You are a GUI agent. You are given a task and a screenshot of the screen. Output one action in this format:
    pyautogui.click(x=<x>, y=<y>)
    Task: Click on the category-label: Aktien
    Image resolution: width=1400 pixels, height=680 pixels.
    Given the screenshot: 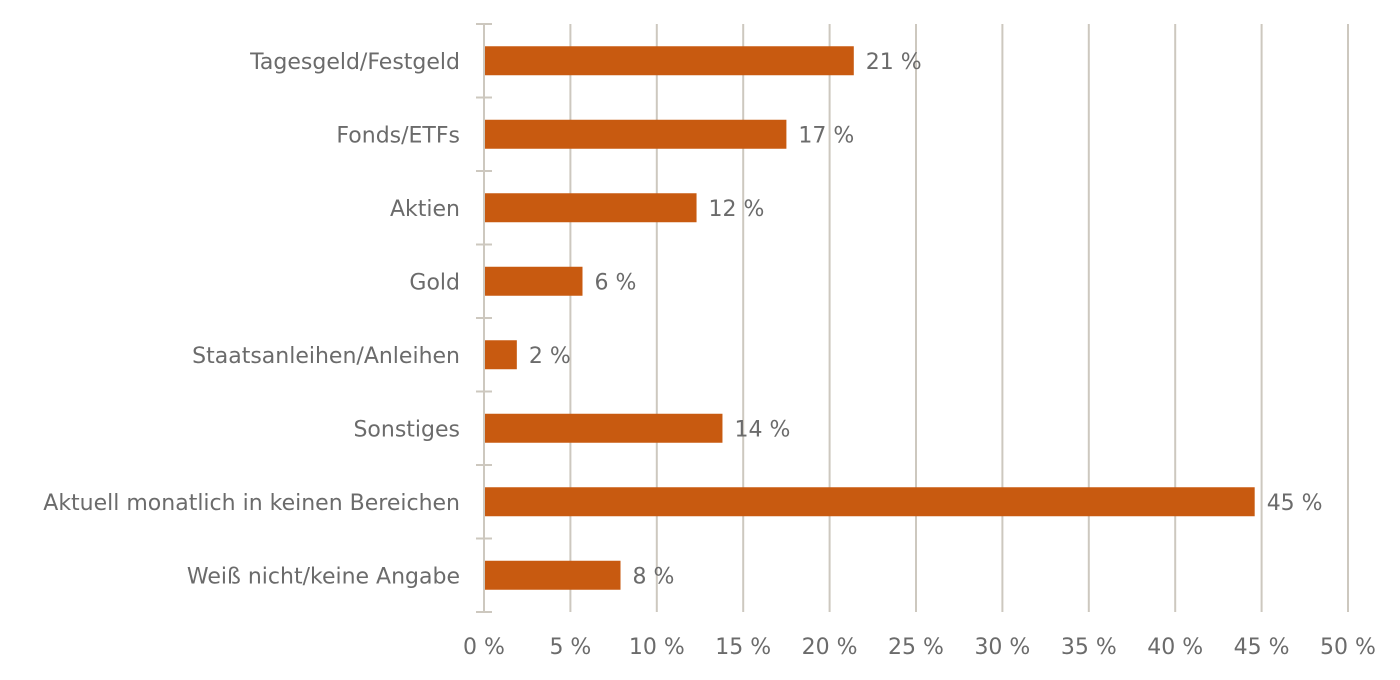 What is the action you would take?
    pyautogui.click(x=425, y=209)
    